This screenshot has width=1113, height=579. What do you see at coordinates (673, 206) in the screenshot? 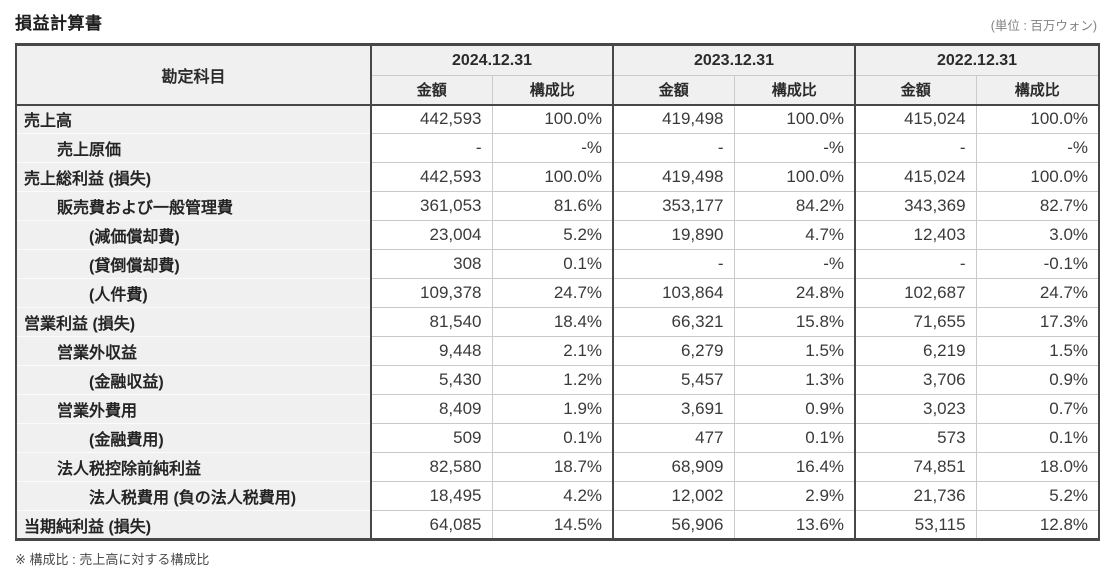
I see `amount-cell: 353,177` at bounding box center [673, 206].